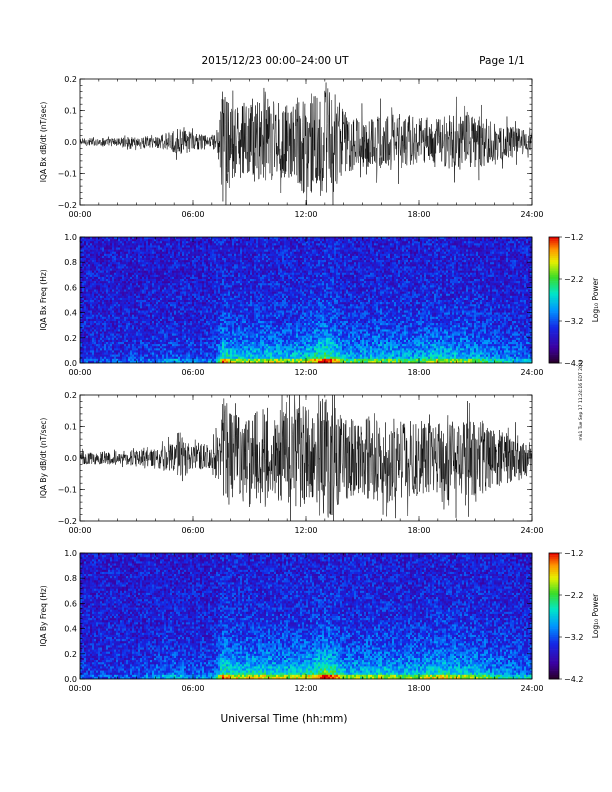 This screenshot has width=612, height=792. Describe the element at coordinates (43, 142) in the screenshot. I see `panel-1-y-axis-title: IQA Bx dB/dt (nT/sec)` at that location.